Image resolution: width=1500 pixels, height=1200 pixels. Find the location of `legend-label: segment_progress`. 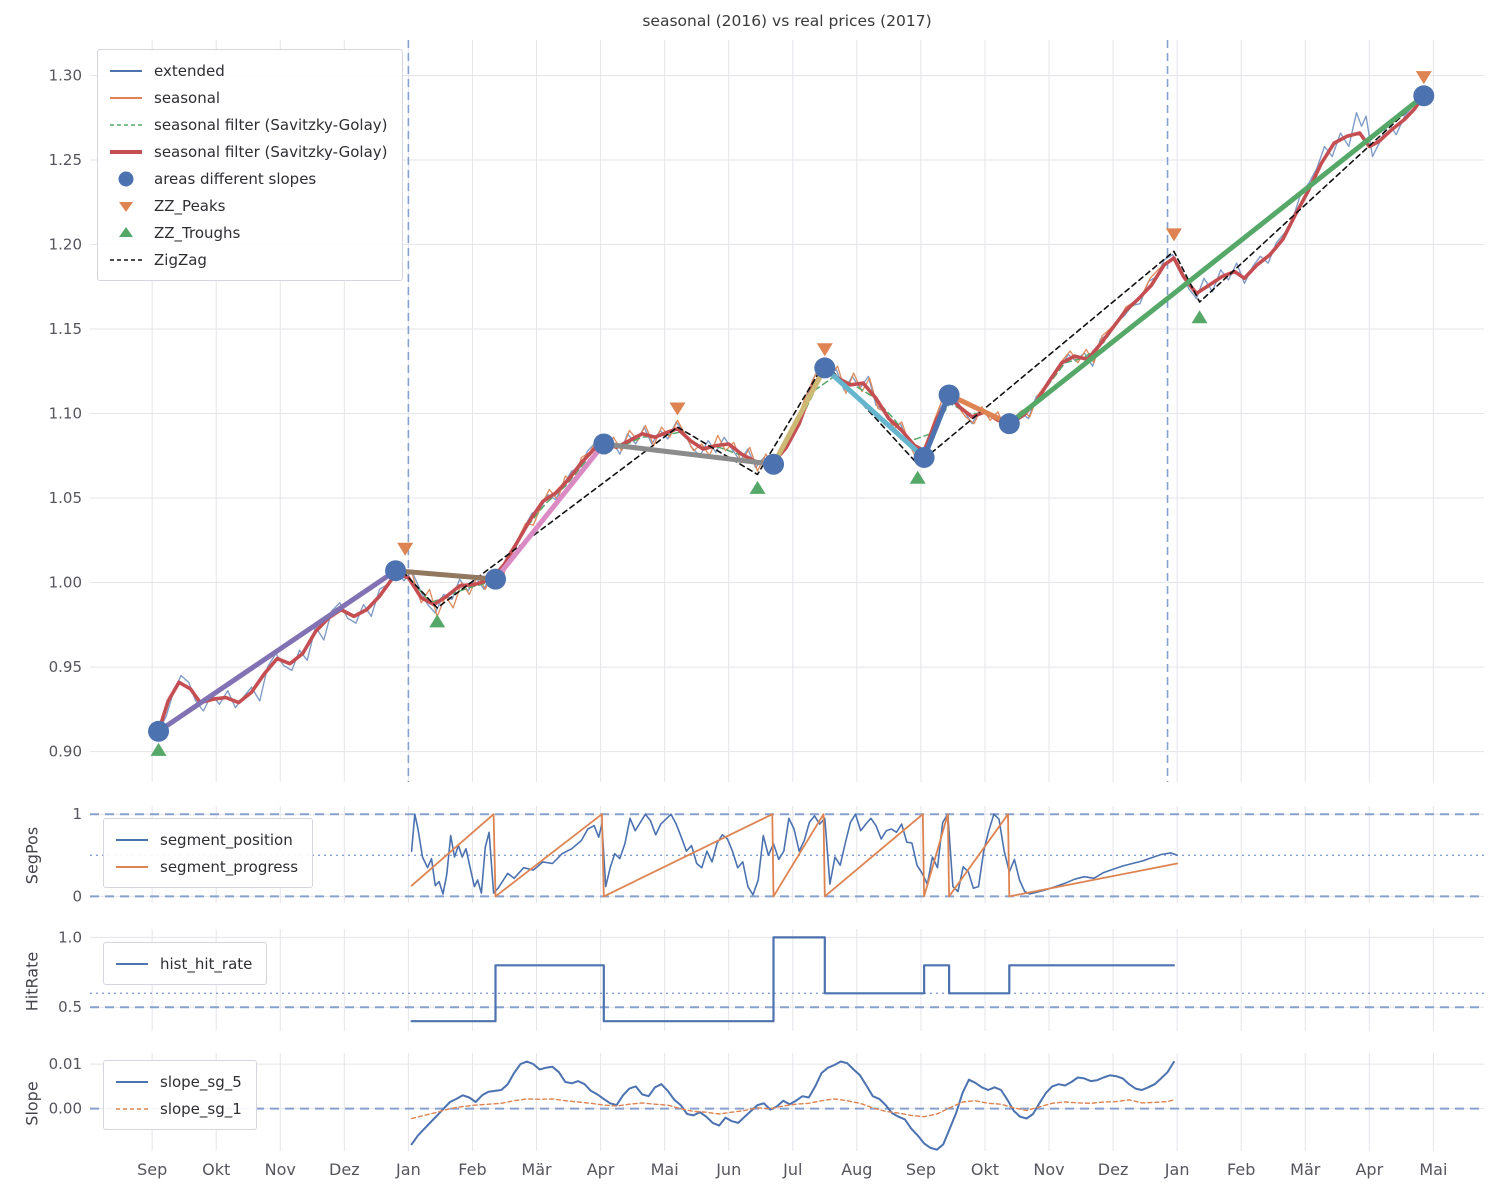

legend-label: segment_progress is located at coordinates (229, 866).